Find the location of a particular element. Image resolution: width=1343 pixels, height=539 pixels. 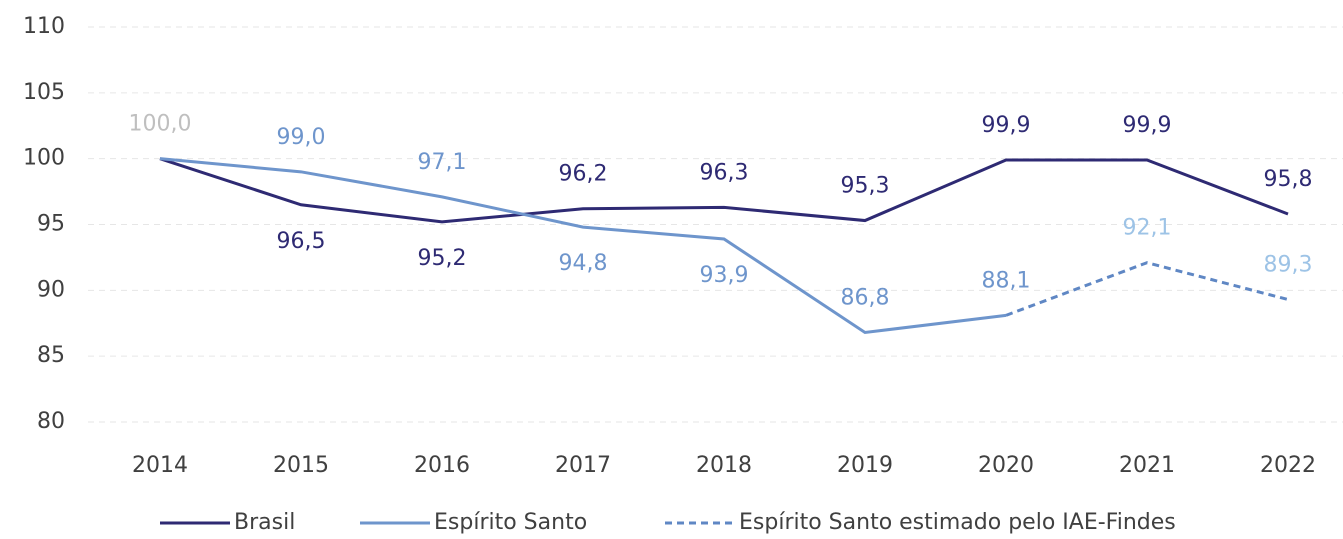

x-tick-label: 2021 is located at coordinates (1147, 465).